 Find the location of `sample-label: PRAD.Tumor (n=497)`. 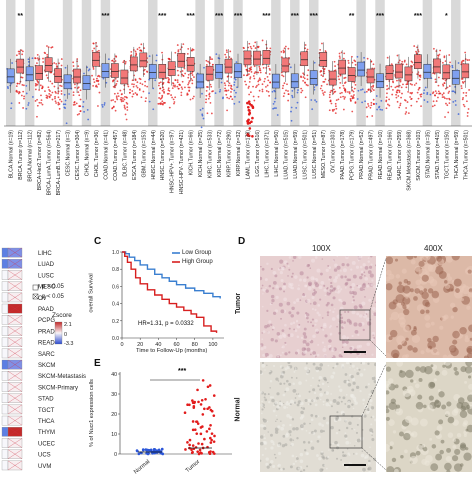

sample-label: PRAD.Tumor (n=497) is located at coordinates (372, 155).